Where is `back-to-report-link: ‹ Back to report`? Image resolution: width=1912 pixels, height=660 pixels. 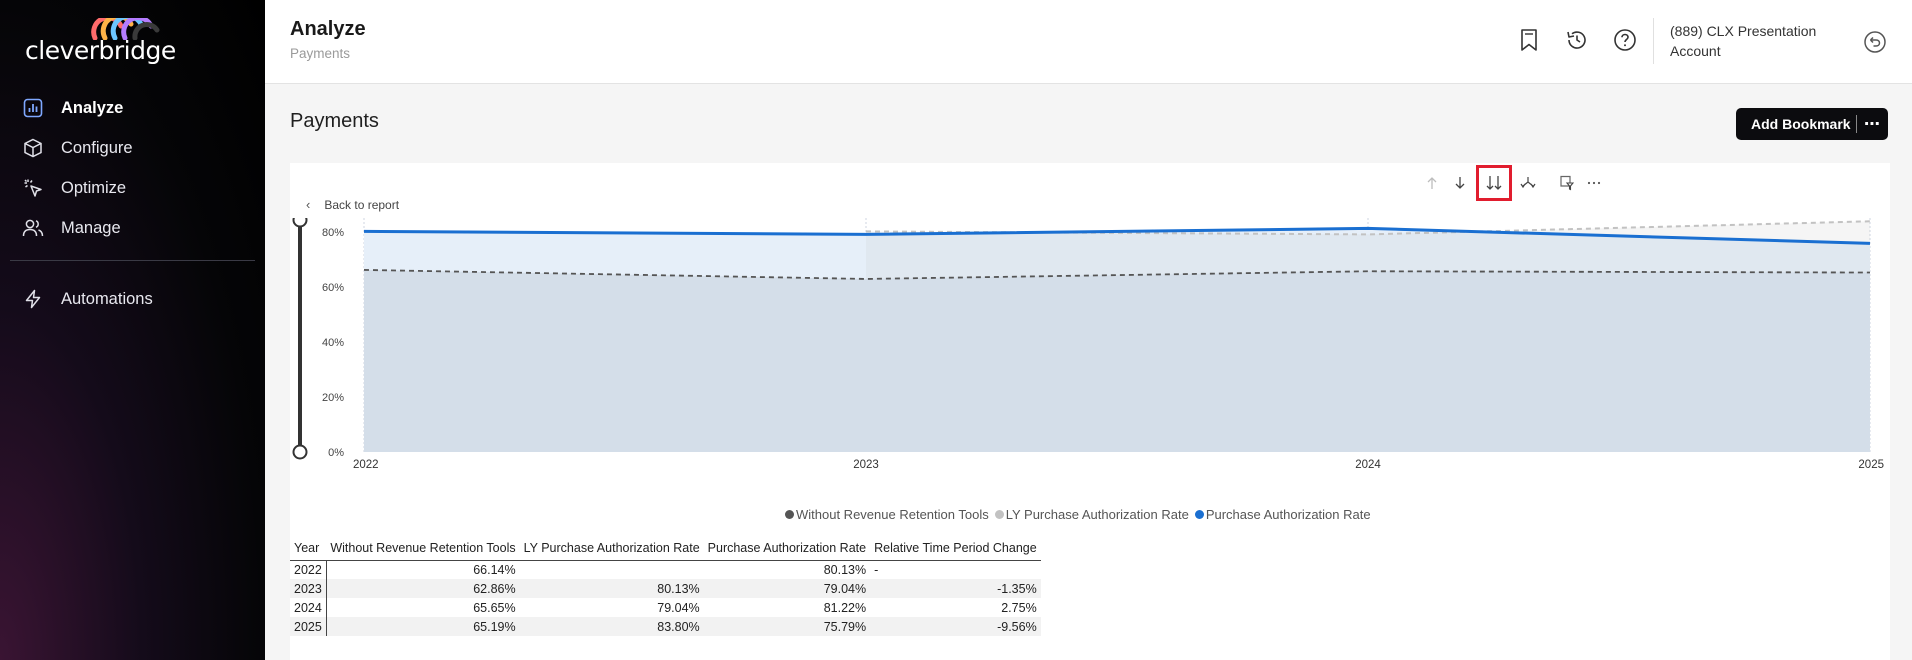
back-to-report-link: ‹ Back to report is located at coordinates (352, 204).